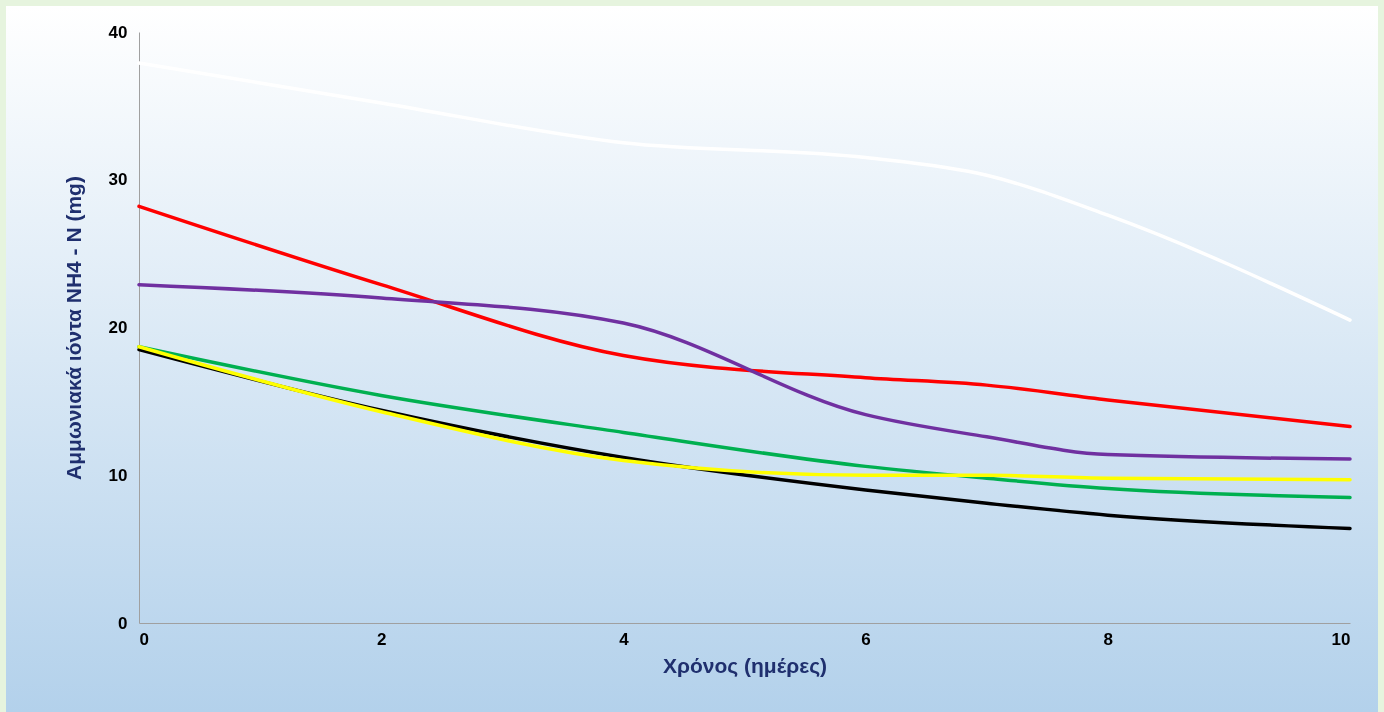 This screenshot has height=712, width=1384. I want to click on y-tick-label: 0, so click(123, 623).